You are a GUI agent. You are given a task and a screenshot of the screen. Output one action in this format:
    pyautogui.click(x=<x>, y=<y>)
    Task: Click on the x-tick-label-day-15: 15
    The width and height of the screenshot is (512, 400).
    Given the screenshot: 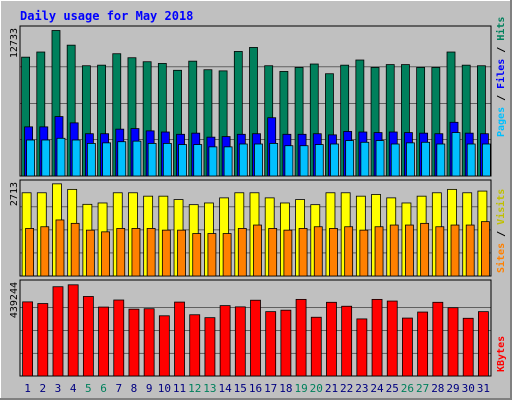 What is the action you would take?
    pyautogui.click(x=240, y=388)
    